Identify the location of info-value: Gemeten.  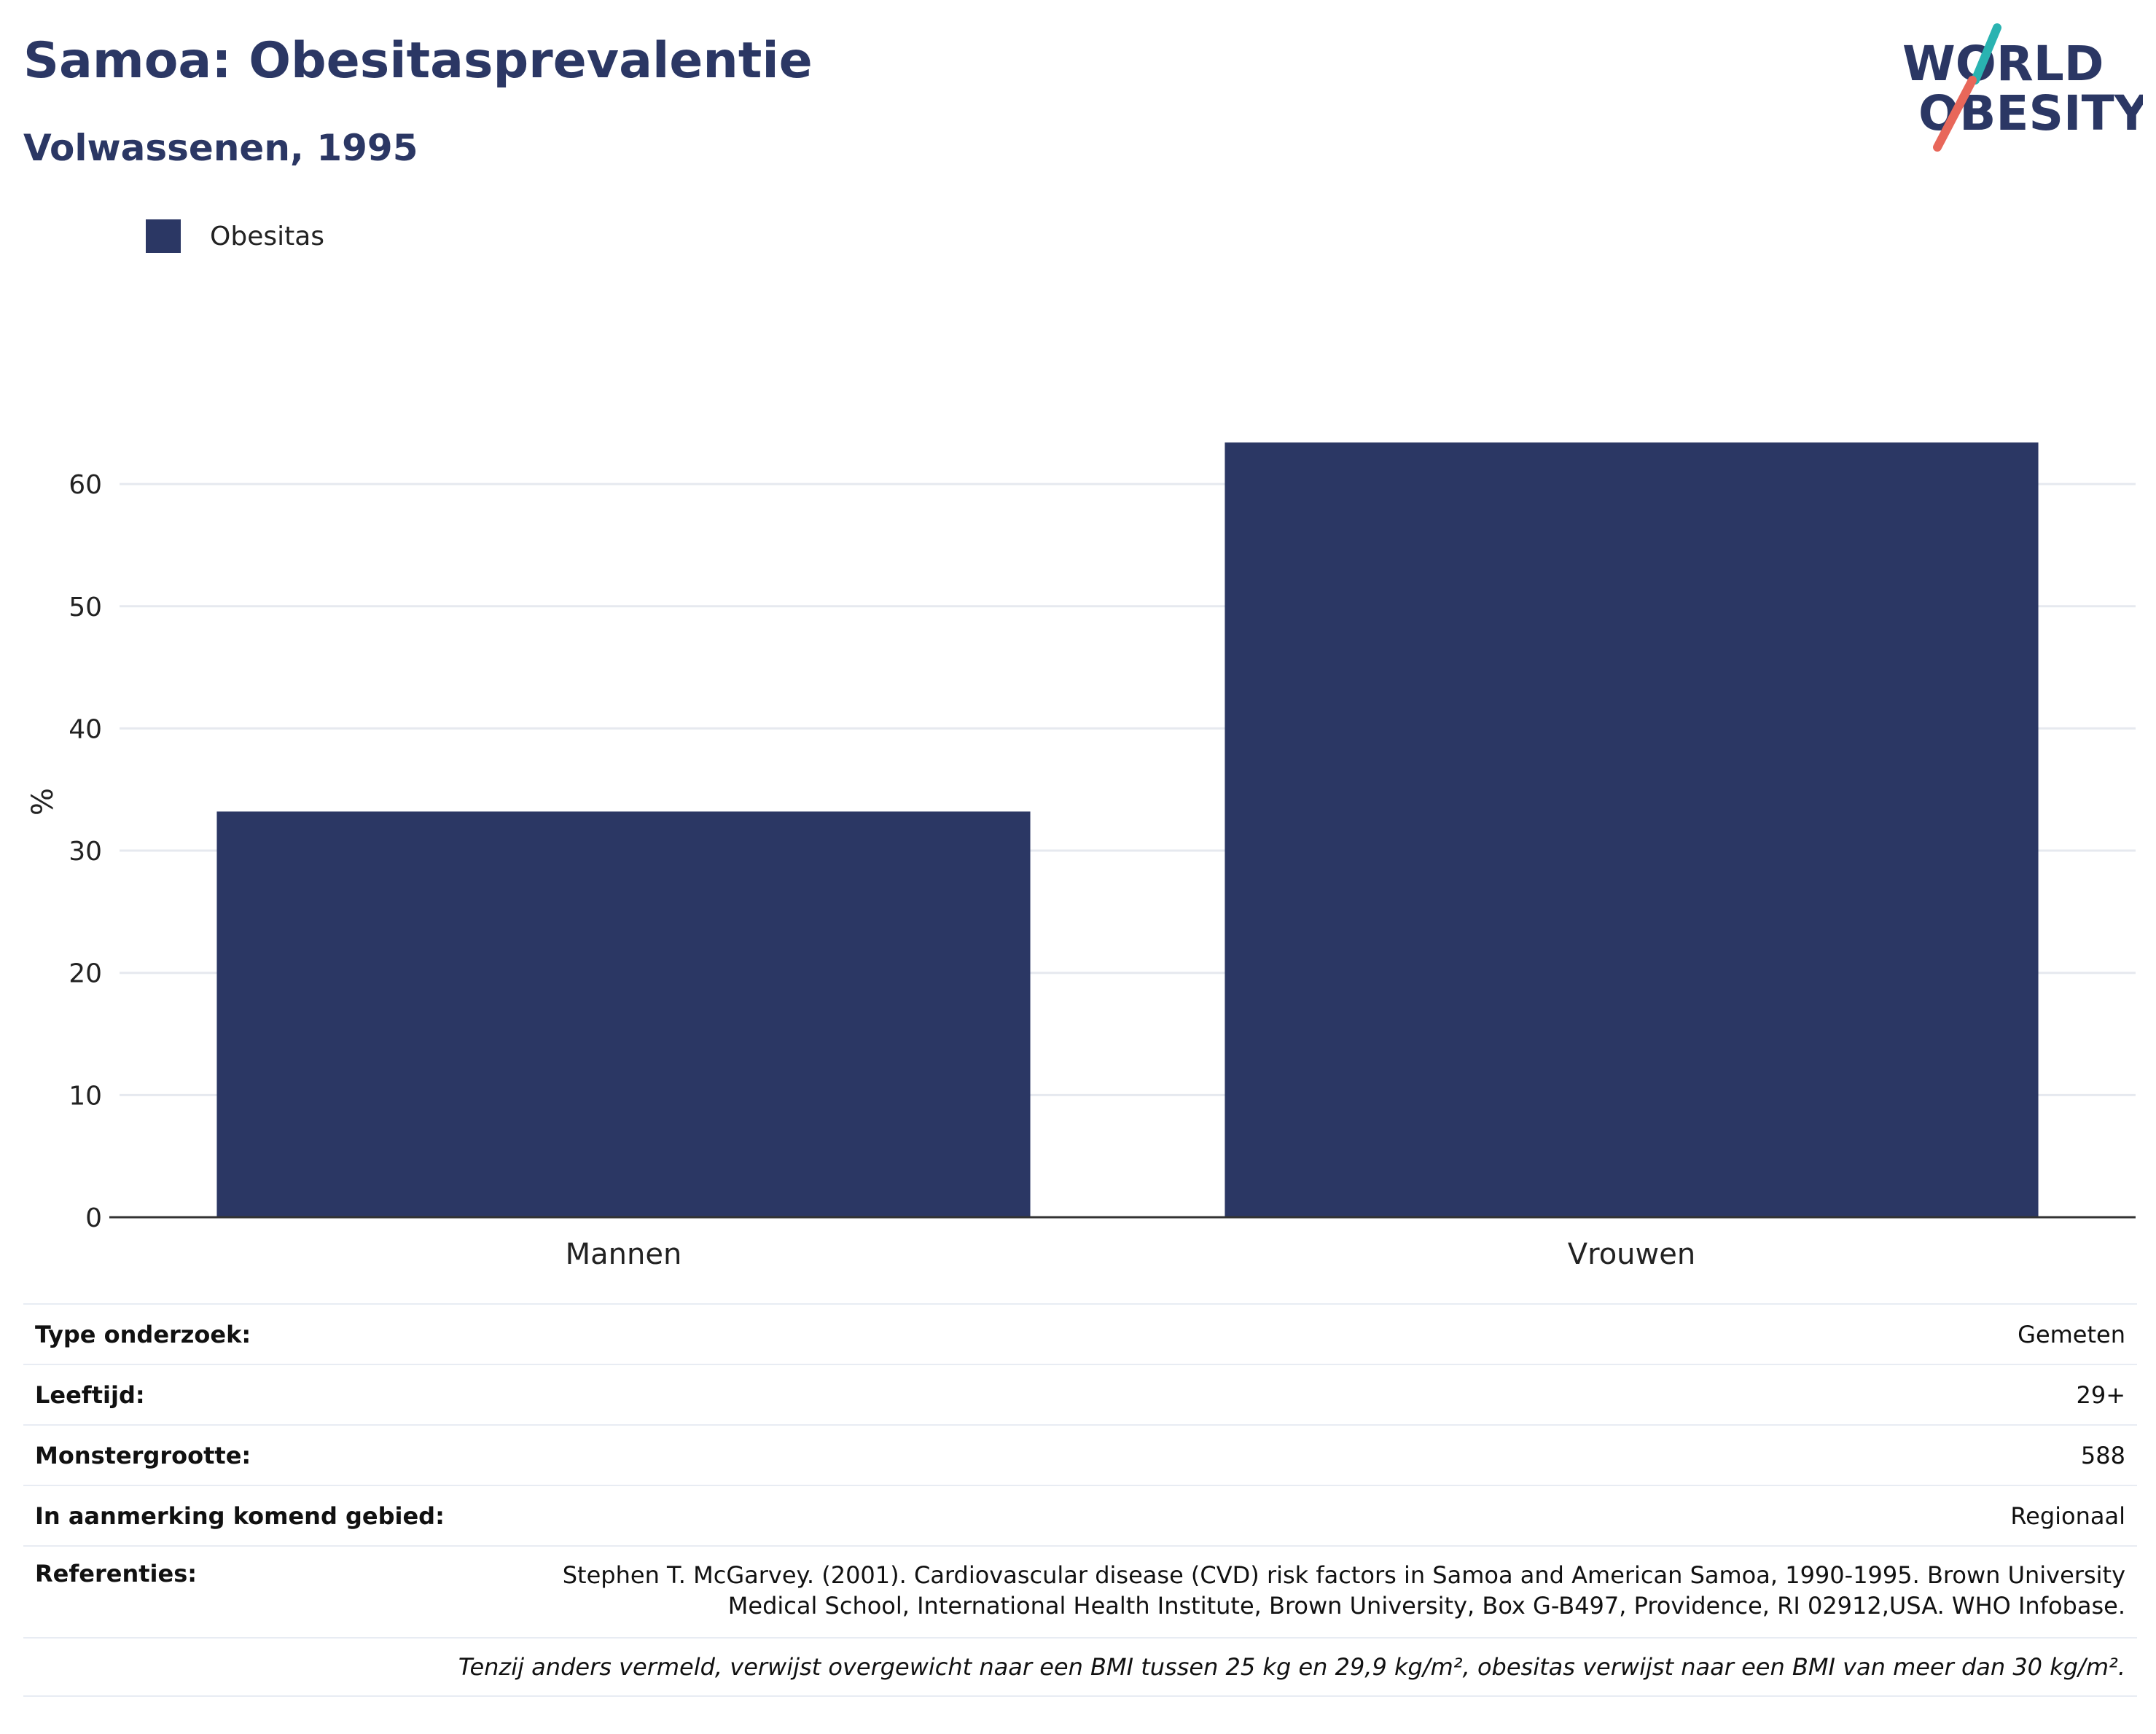
(2071, 1334).